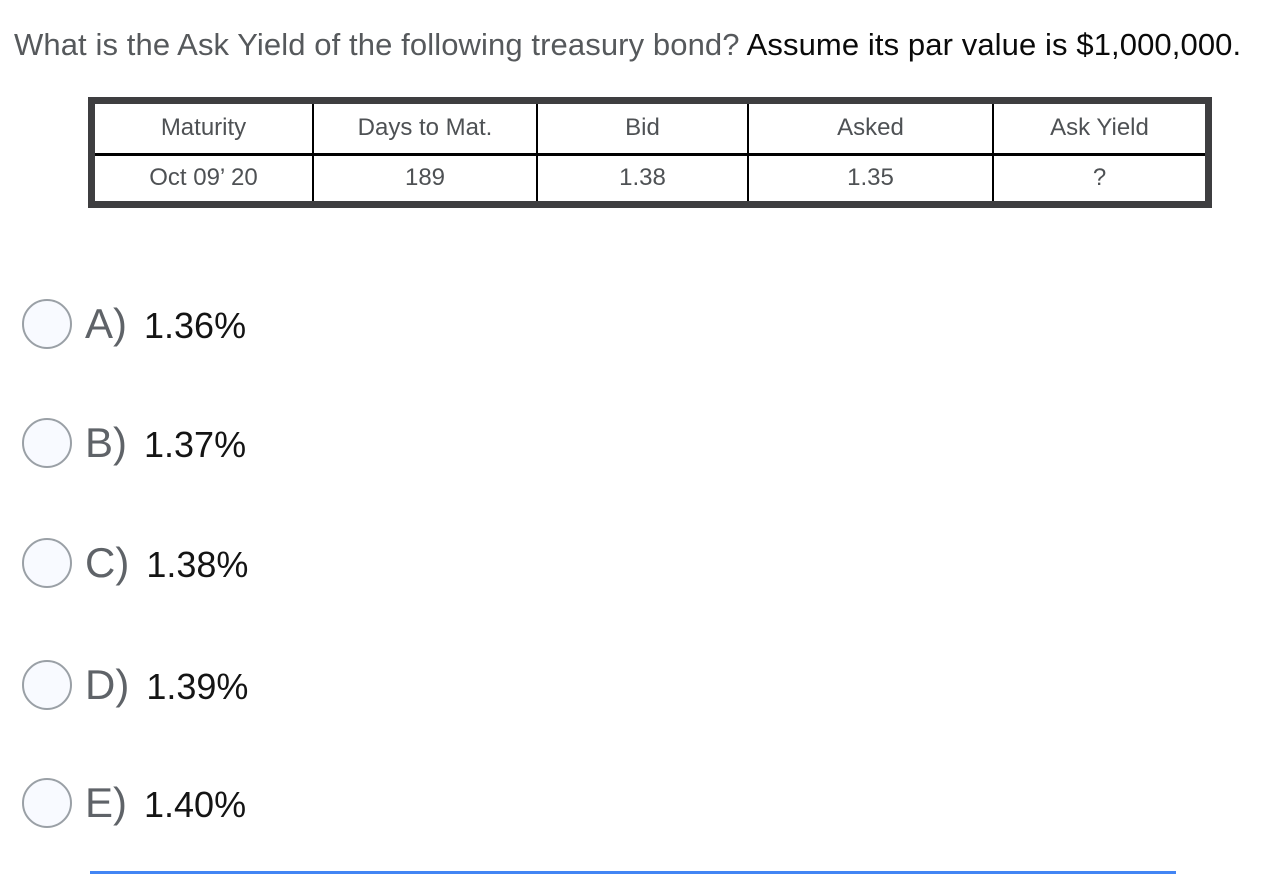 The width and height of the screenshot is (1264, 874). What do you see at coordinates (643, 130) in the screenshot?
I see `col-header-bid: Bid` at bounding box center [643, 130].